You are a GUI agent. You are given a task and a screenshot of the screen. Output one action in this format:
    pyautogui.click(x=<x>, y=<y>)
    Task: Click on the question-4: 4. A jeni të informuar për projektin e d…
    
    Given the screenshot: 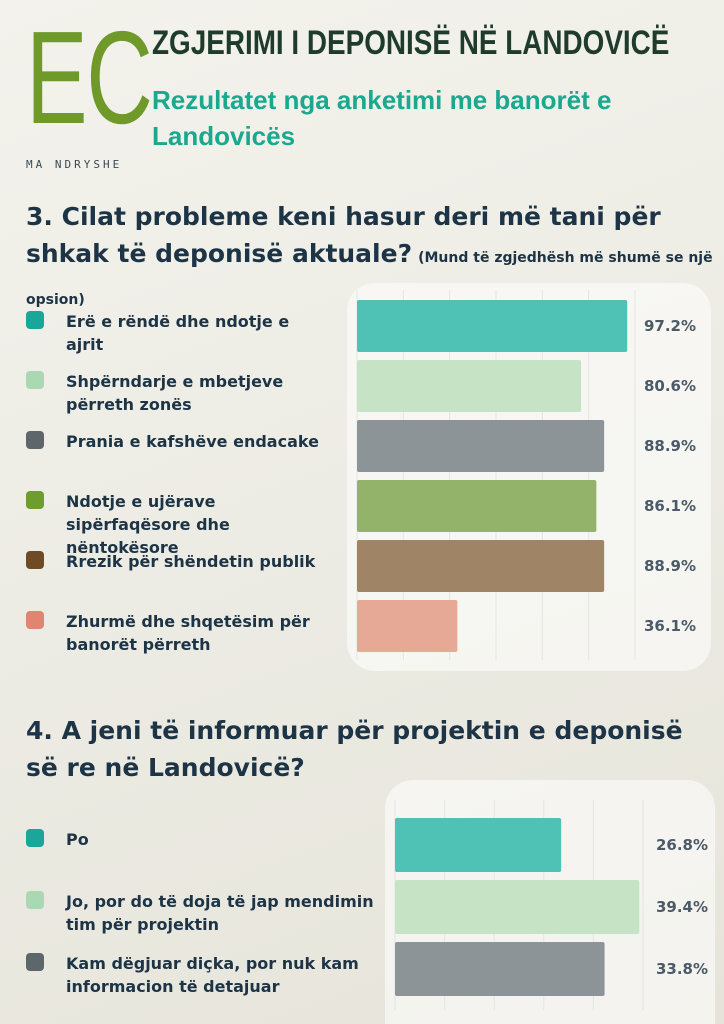 What is the action you would take?
    pyautogui.click(x=371, y=749)
    